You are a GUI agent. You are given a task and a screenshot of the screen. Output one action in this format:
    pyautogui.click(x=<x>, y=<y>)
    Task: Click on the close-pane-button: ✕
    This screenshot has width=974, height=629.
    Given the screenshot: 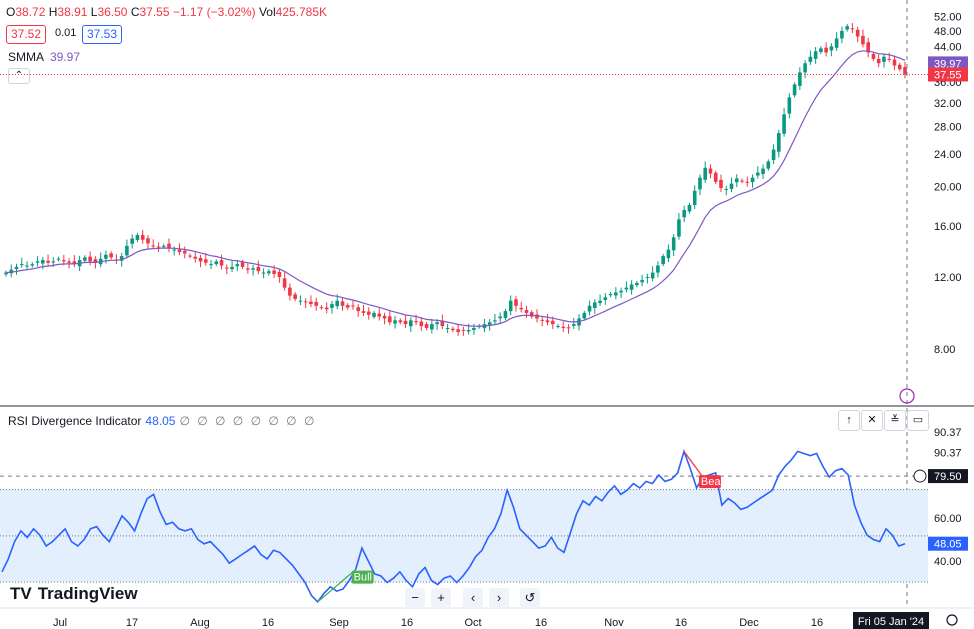 What is the action you would take?
    pyautogui.click(x=872, y=420)
    